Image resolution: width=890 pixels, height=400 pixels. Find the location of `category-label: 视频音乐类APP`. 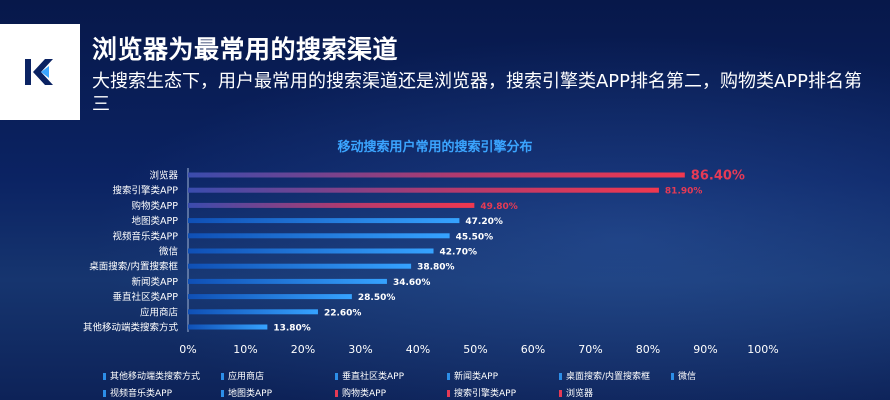

category-label: 视频音乐类APP is located at coordinates (146, 236).